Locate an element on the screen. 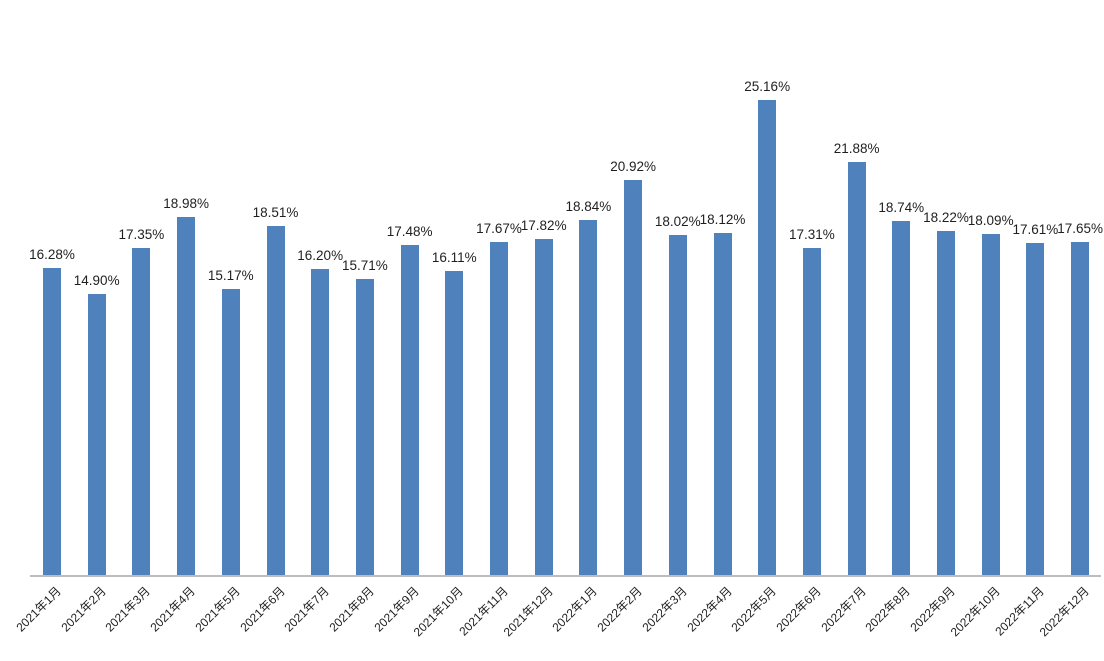 Image resolution: width=1104 pixels, height=661 pixels. bar-value-label: 18.84% is located at coordinates (588, 206).